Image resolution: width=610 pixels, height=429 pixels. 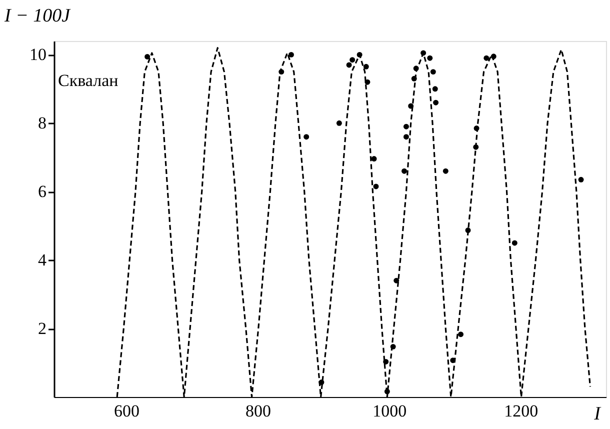 I want to click on y-axis-title: I − 100J, so click(x=38, y=16).